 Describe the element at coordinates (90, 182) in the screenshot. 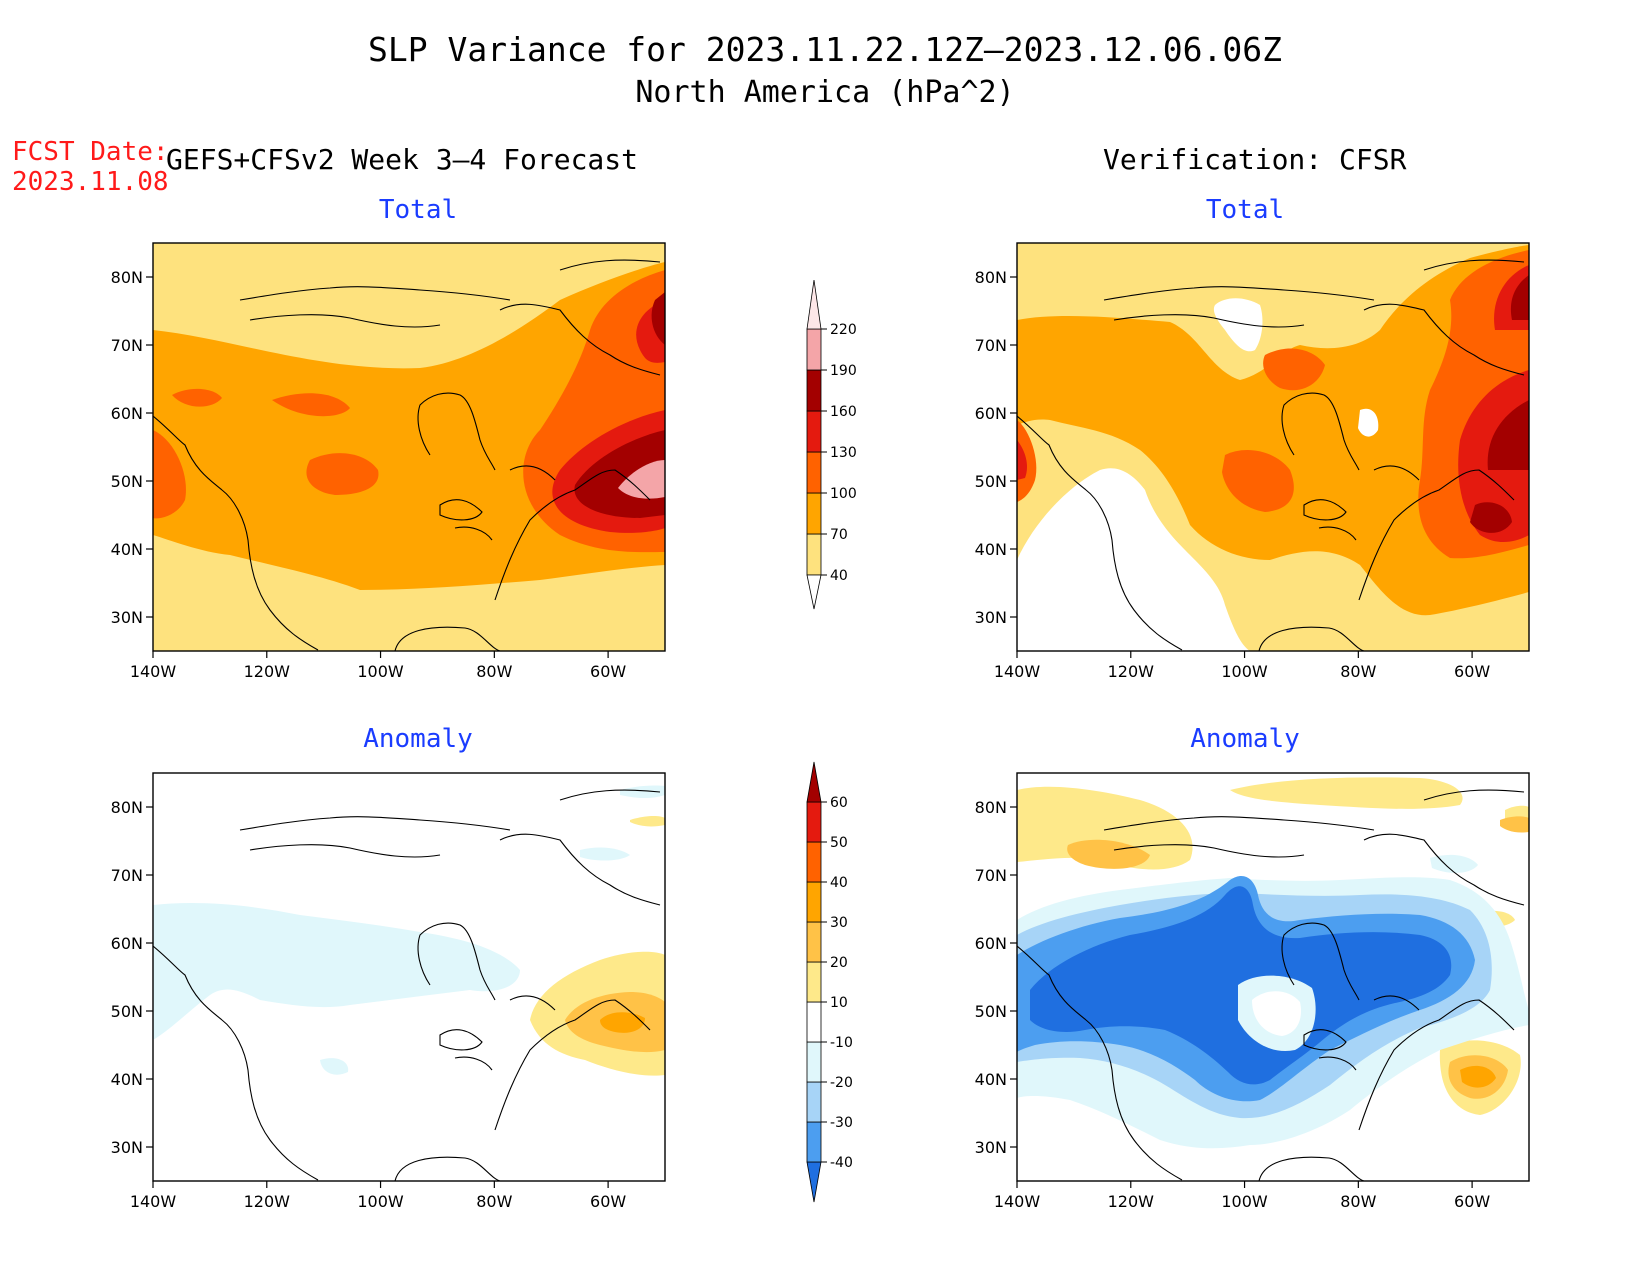

I see `fcst-date-line2: 2023.11.08` at that location.